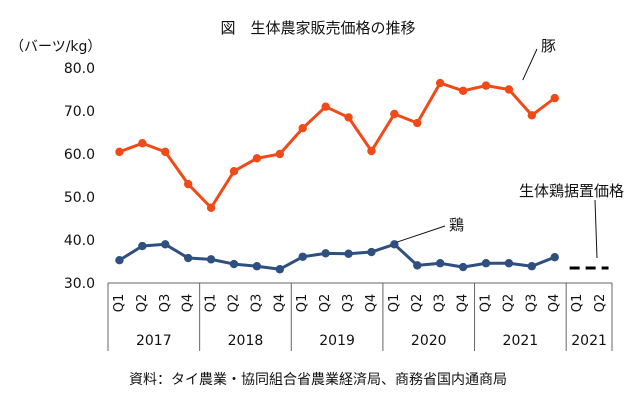  I want to click on frozen-price-leader-line, so click(596, 229).